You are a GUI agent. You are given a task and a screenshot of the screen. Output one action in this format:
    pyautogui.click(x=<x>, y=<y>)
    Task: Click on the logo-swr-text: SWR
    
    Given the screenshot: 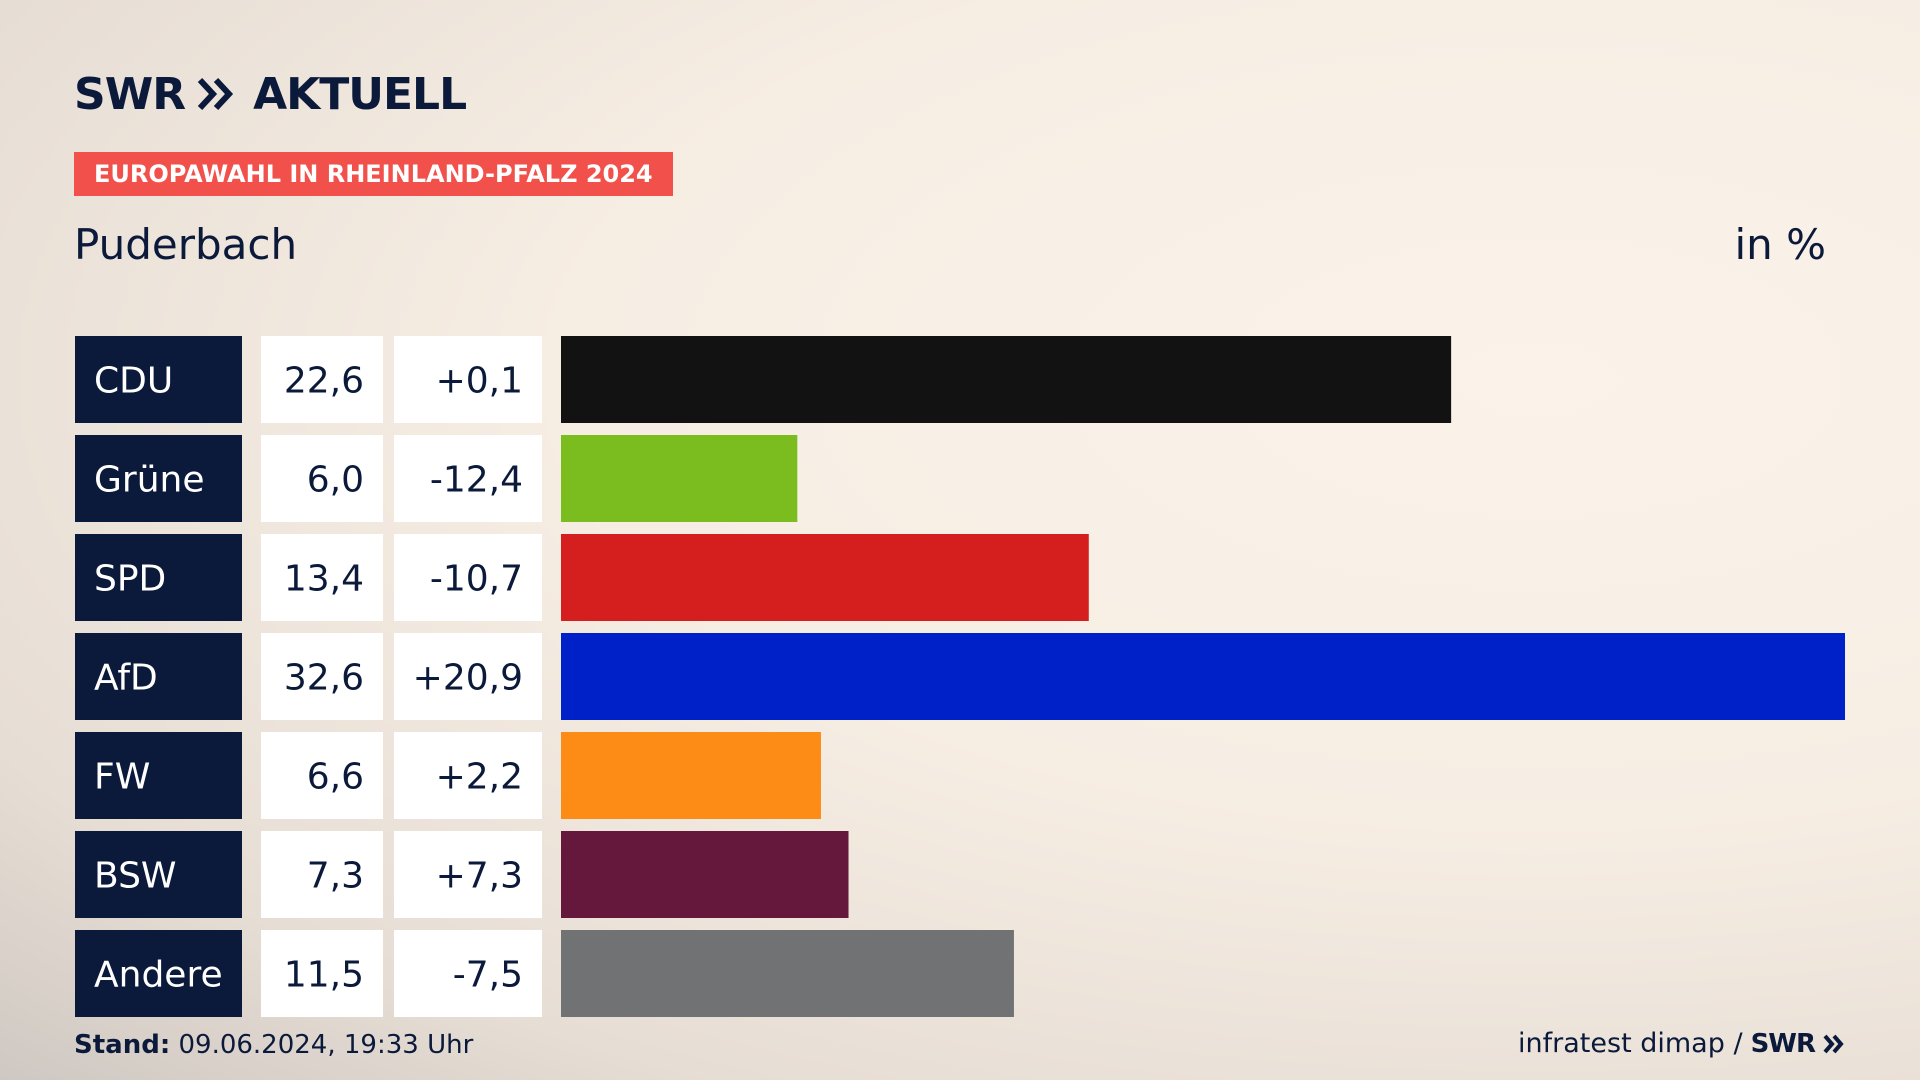 What is the action you would take?
    pyautogui.click(x=130, y=94)
    